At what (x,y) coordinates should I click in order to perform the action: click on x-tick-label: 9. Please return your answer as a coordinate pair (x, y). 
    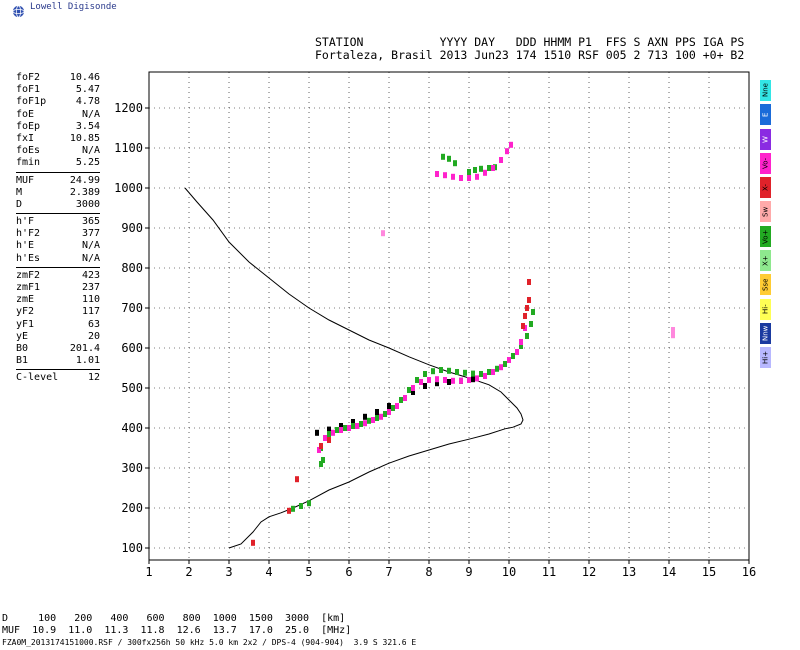
    Looking at the image, I should click on (468, 572).